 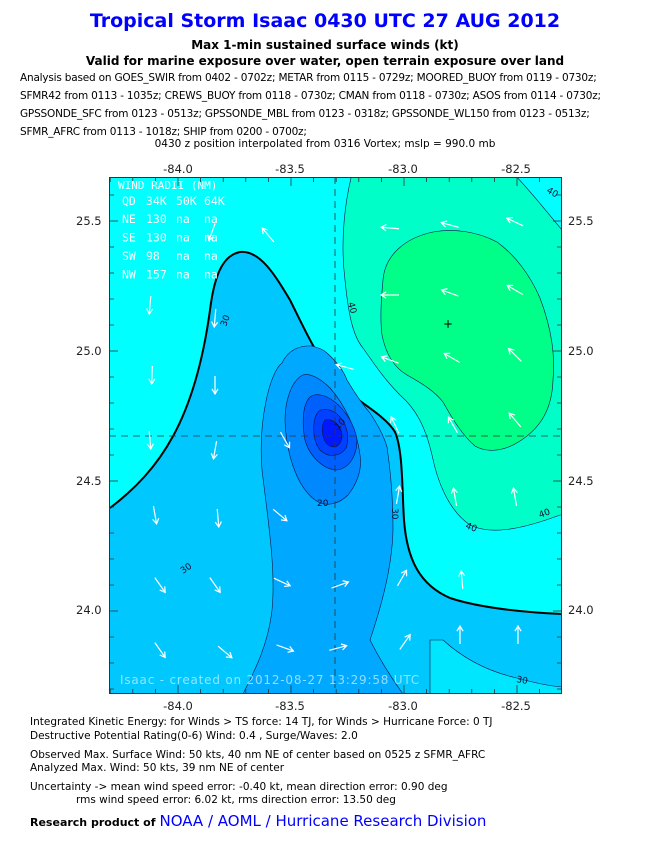 What do you see at coordinates (581, 221) in the screenshot?
I see `y-tick-label-right: 25.5` at bounding box center [581, 221].